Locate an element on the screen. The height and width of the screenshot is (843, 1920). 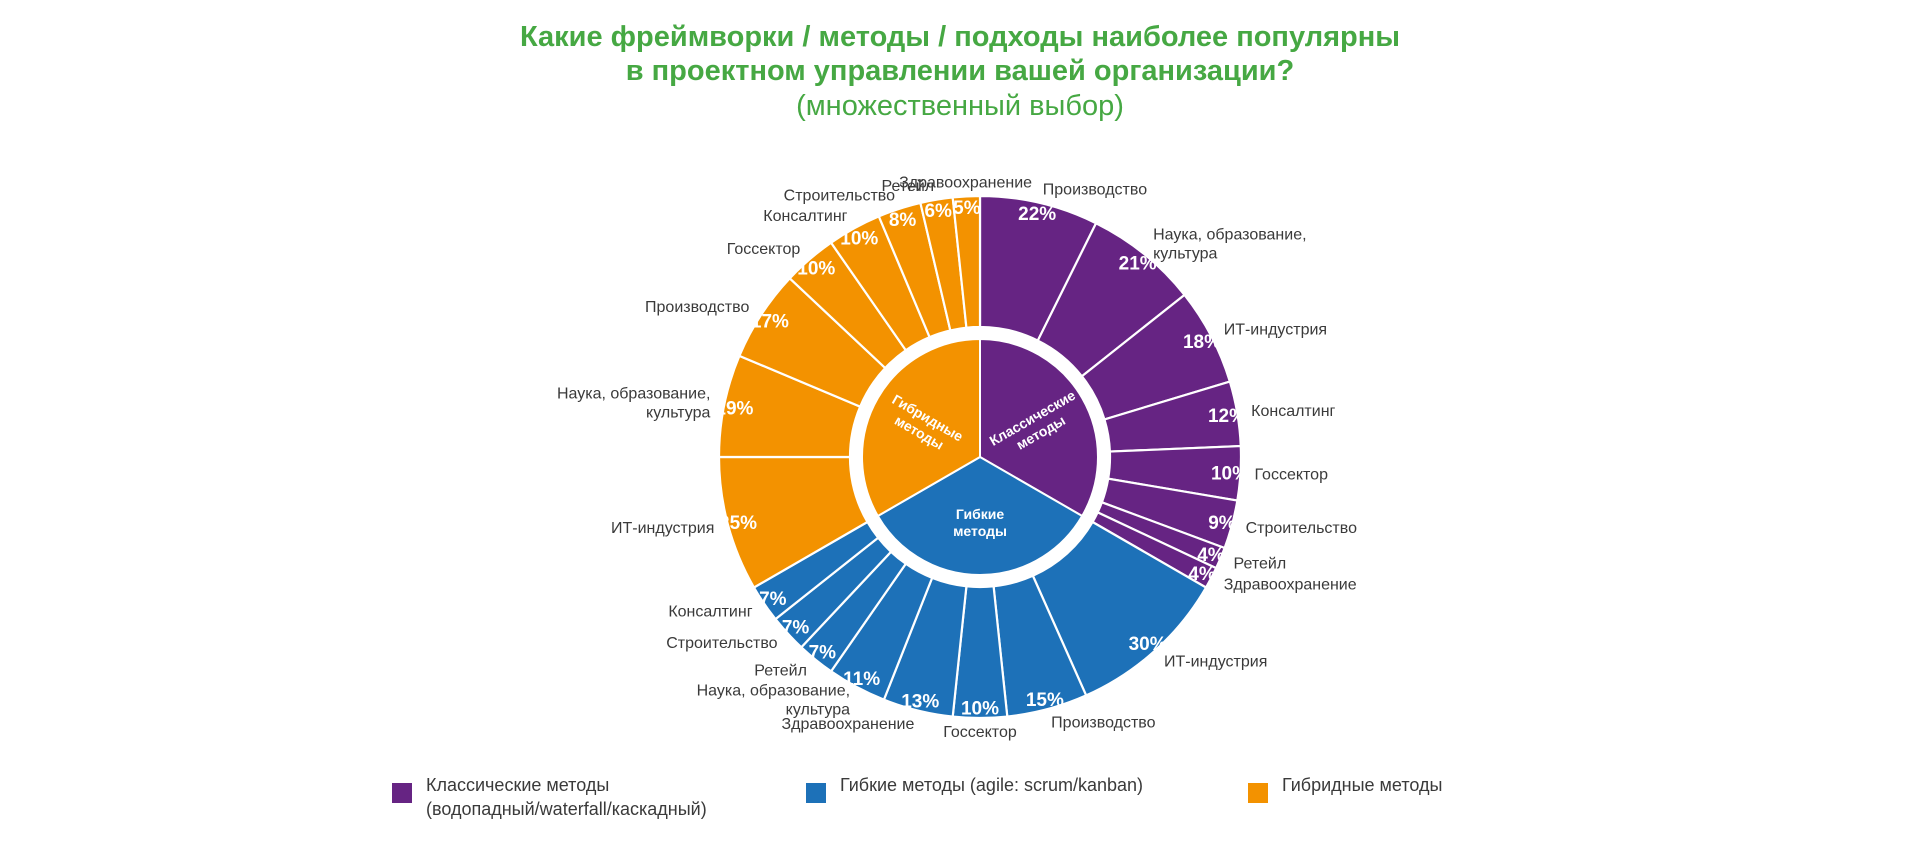
value-label-classic-ретейл: 4% is located at coordinates (1211, 555).